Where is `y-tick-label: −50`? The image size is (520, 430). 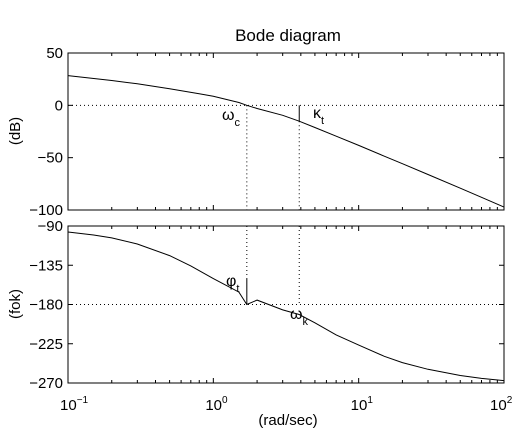
y-tick-label: −50 is located at coordinates (50, 158).